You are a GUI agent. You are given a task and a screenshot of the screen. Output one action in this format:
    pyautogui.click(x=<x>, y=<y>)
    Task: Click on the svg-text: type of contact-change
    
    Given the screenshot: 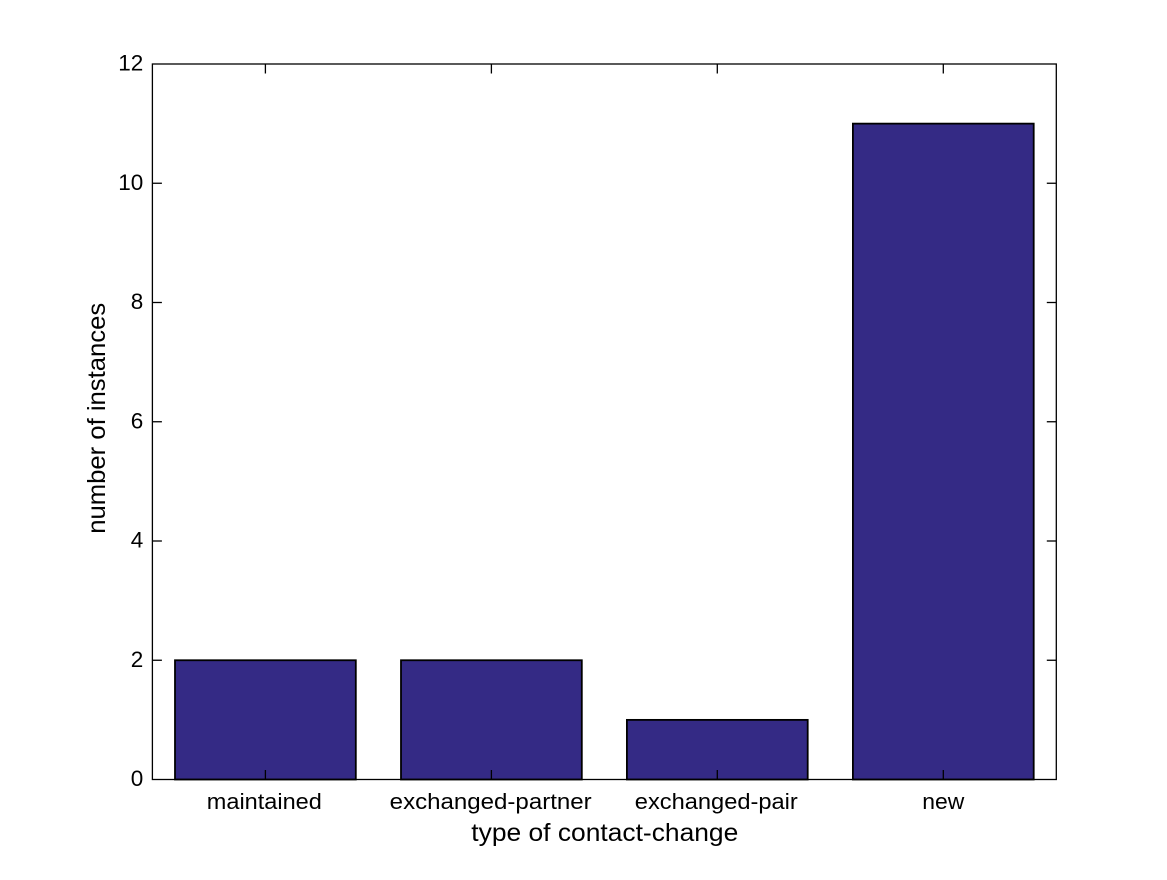 What is the action you would take?
    pyautogui.click(x=604, y=833)
    